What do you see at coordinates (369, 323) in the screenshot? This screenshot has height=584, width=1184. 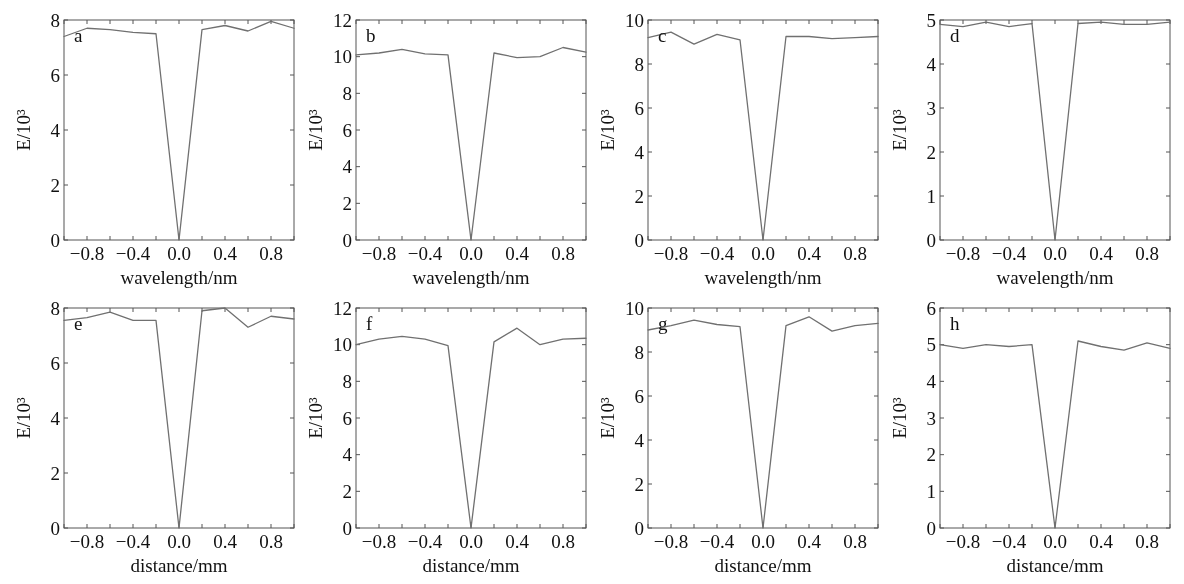 I see `annotation: f` at bounding box center [369, 323].